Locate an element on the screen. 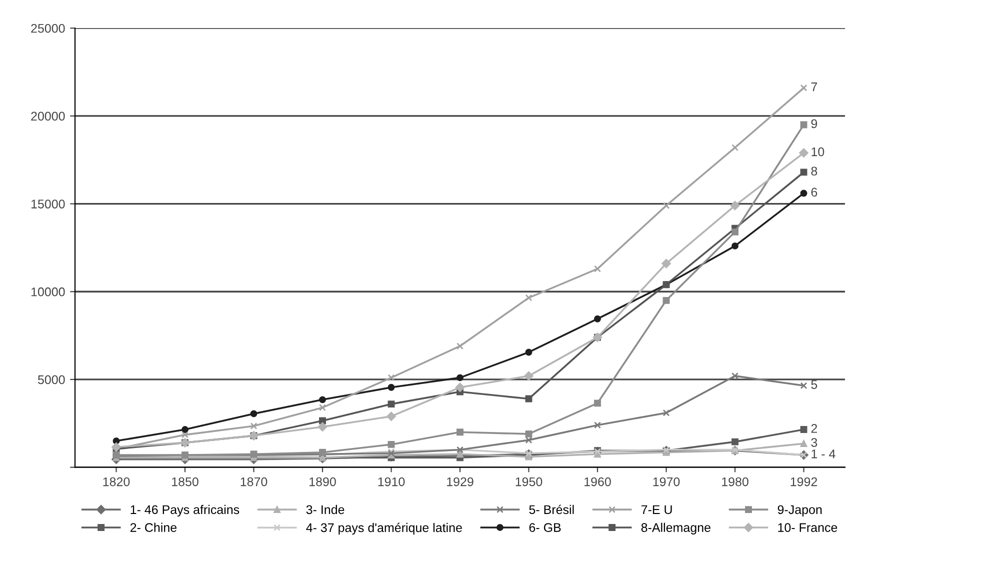 The width and height of the screenshot is (1000, 563). legend-label: 5- Brésil is located at coordinates (551, 509).